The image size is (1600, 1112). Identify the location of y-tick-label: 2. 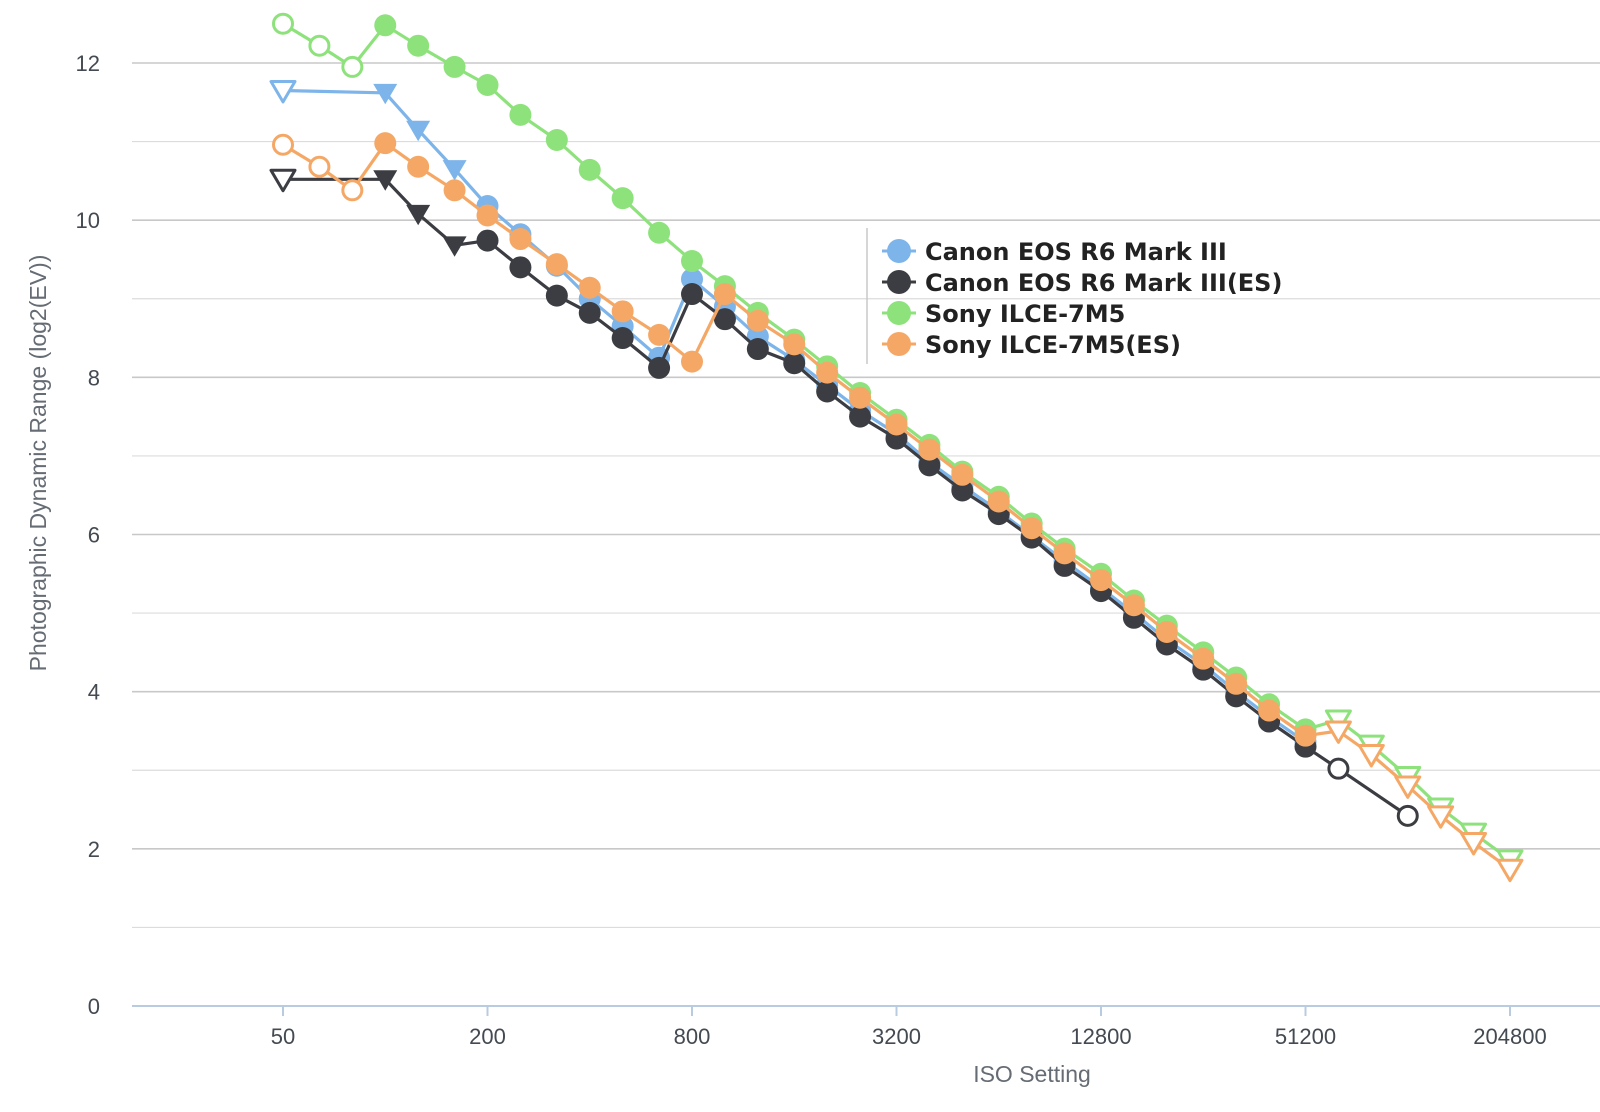
(94, 849).